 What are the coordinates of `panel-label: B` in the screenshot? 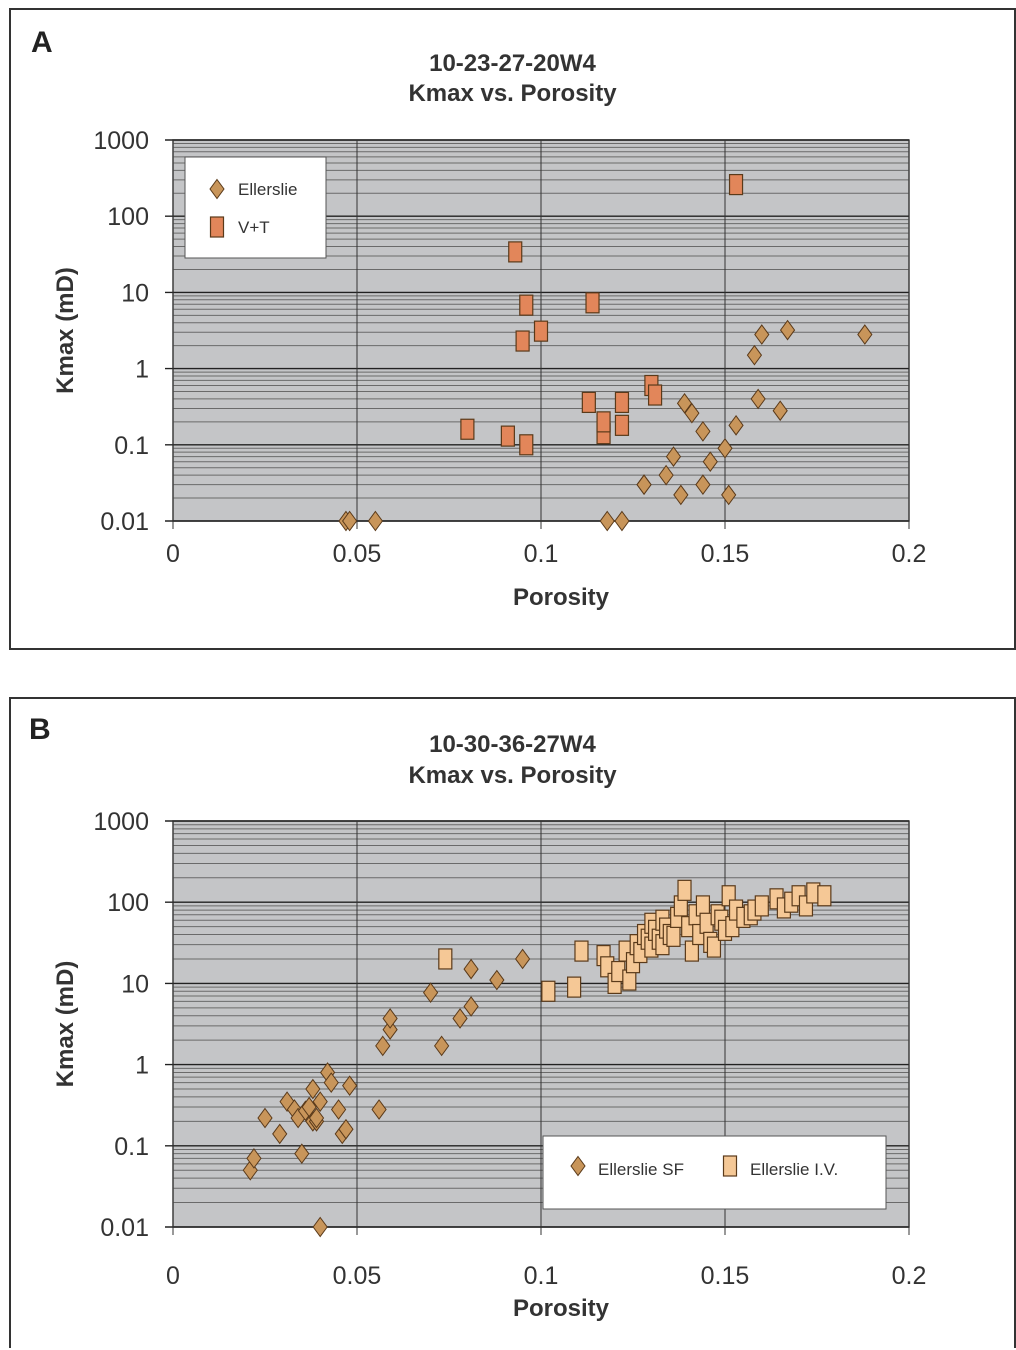 It's located at (40, 729).